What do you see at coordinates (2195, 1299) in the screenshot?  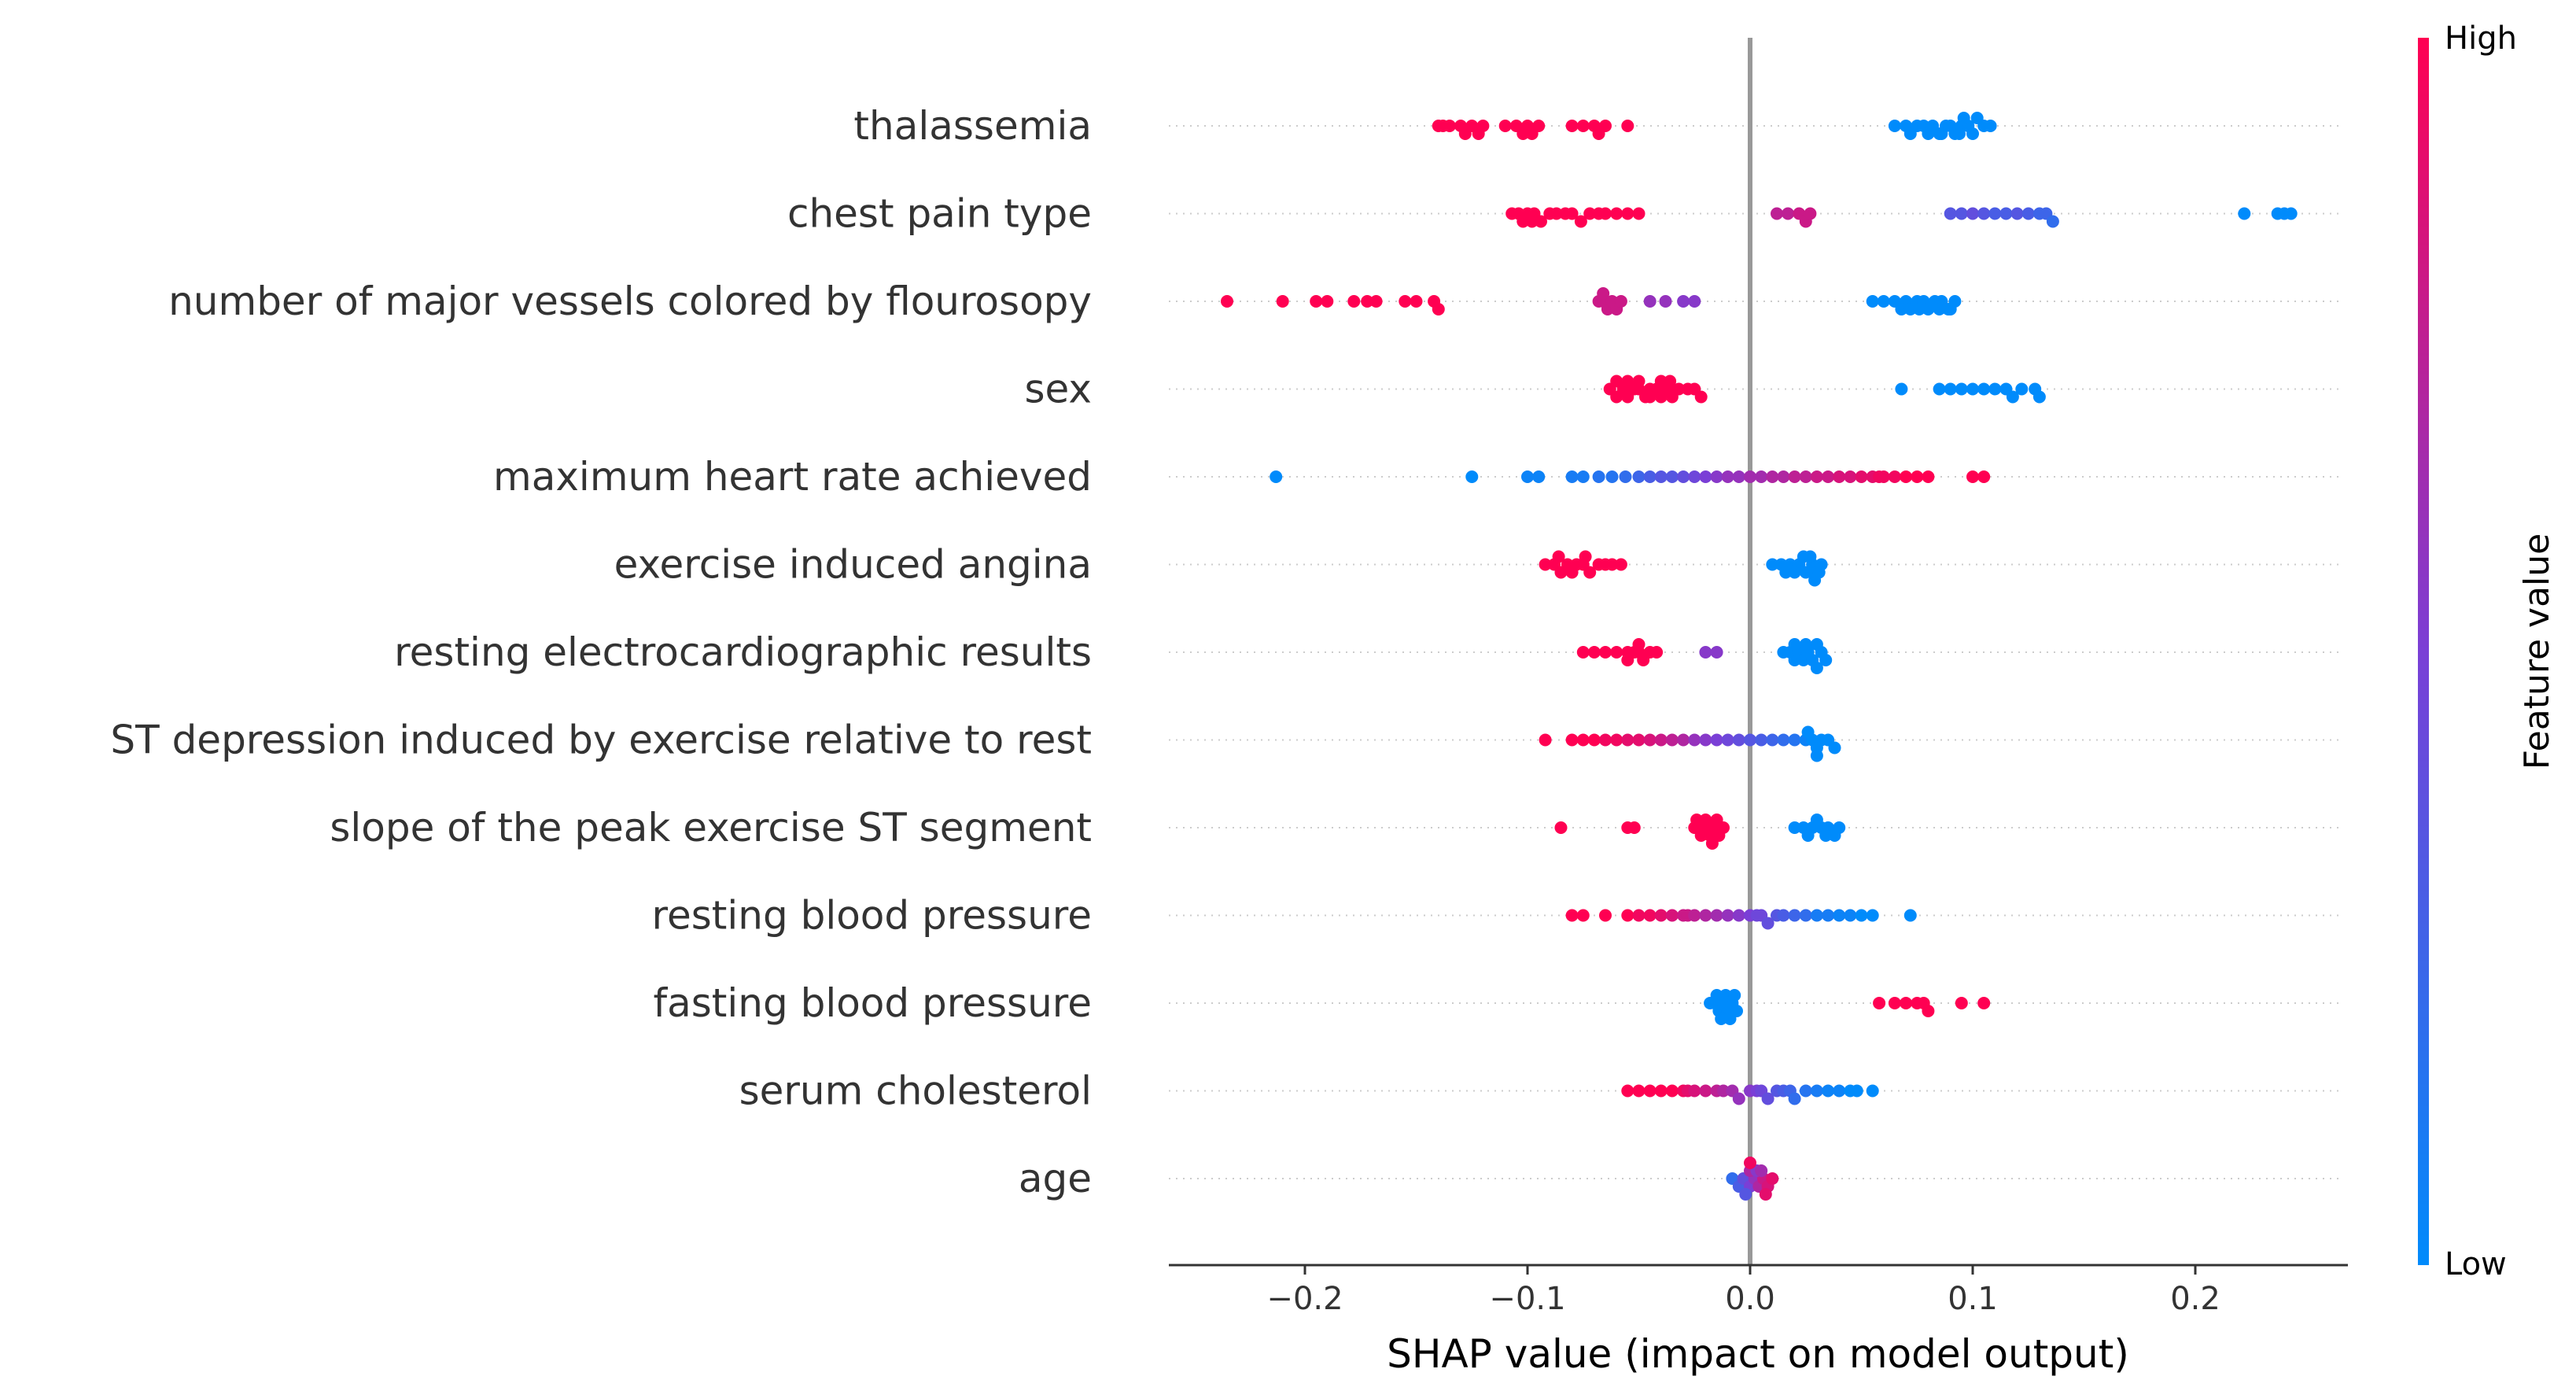 I see `x-tick-label: 0.2` at bounding box center [2195, 1299].